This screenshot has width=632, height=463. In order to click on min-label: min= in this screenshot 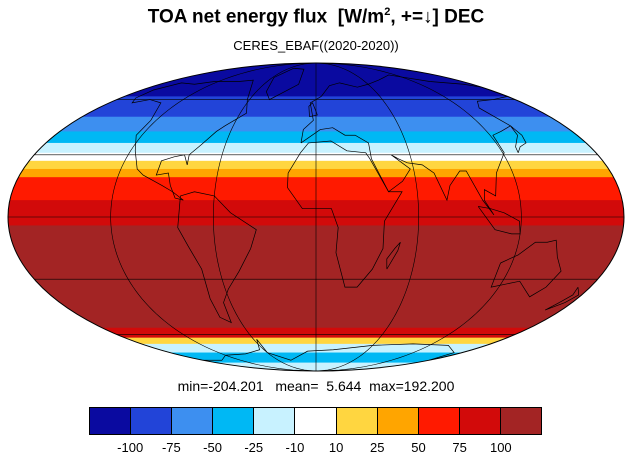, I will do `click(193, 386)`.